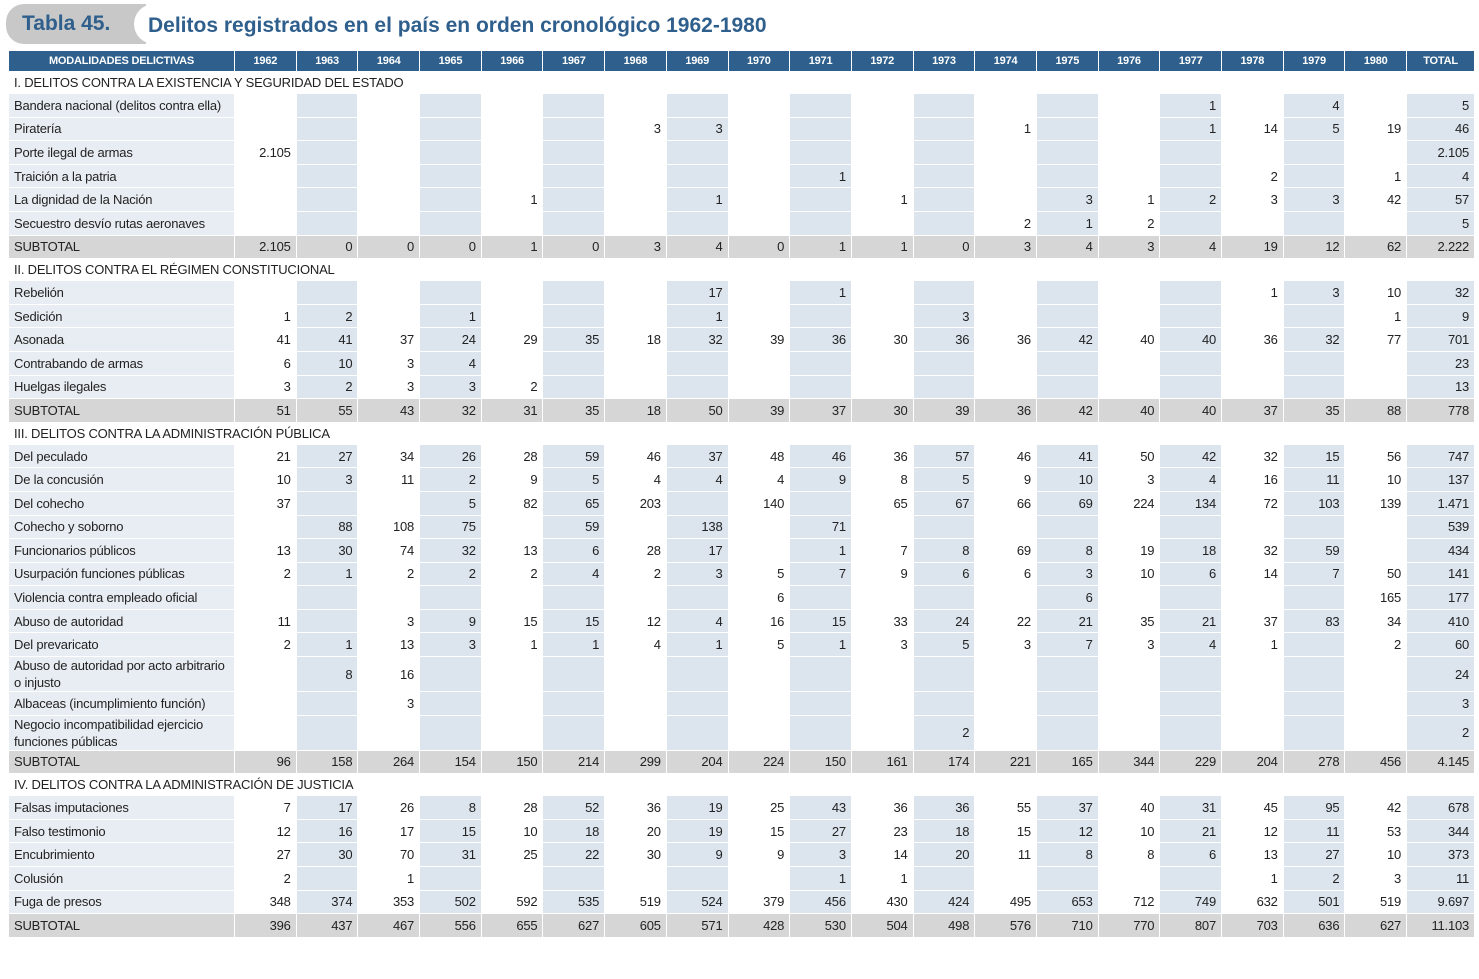  I want to click on cell: 17, so click(697, 550).